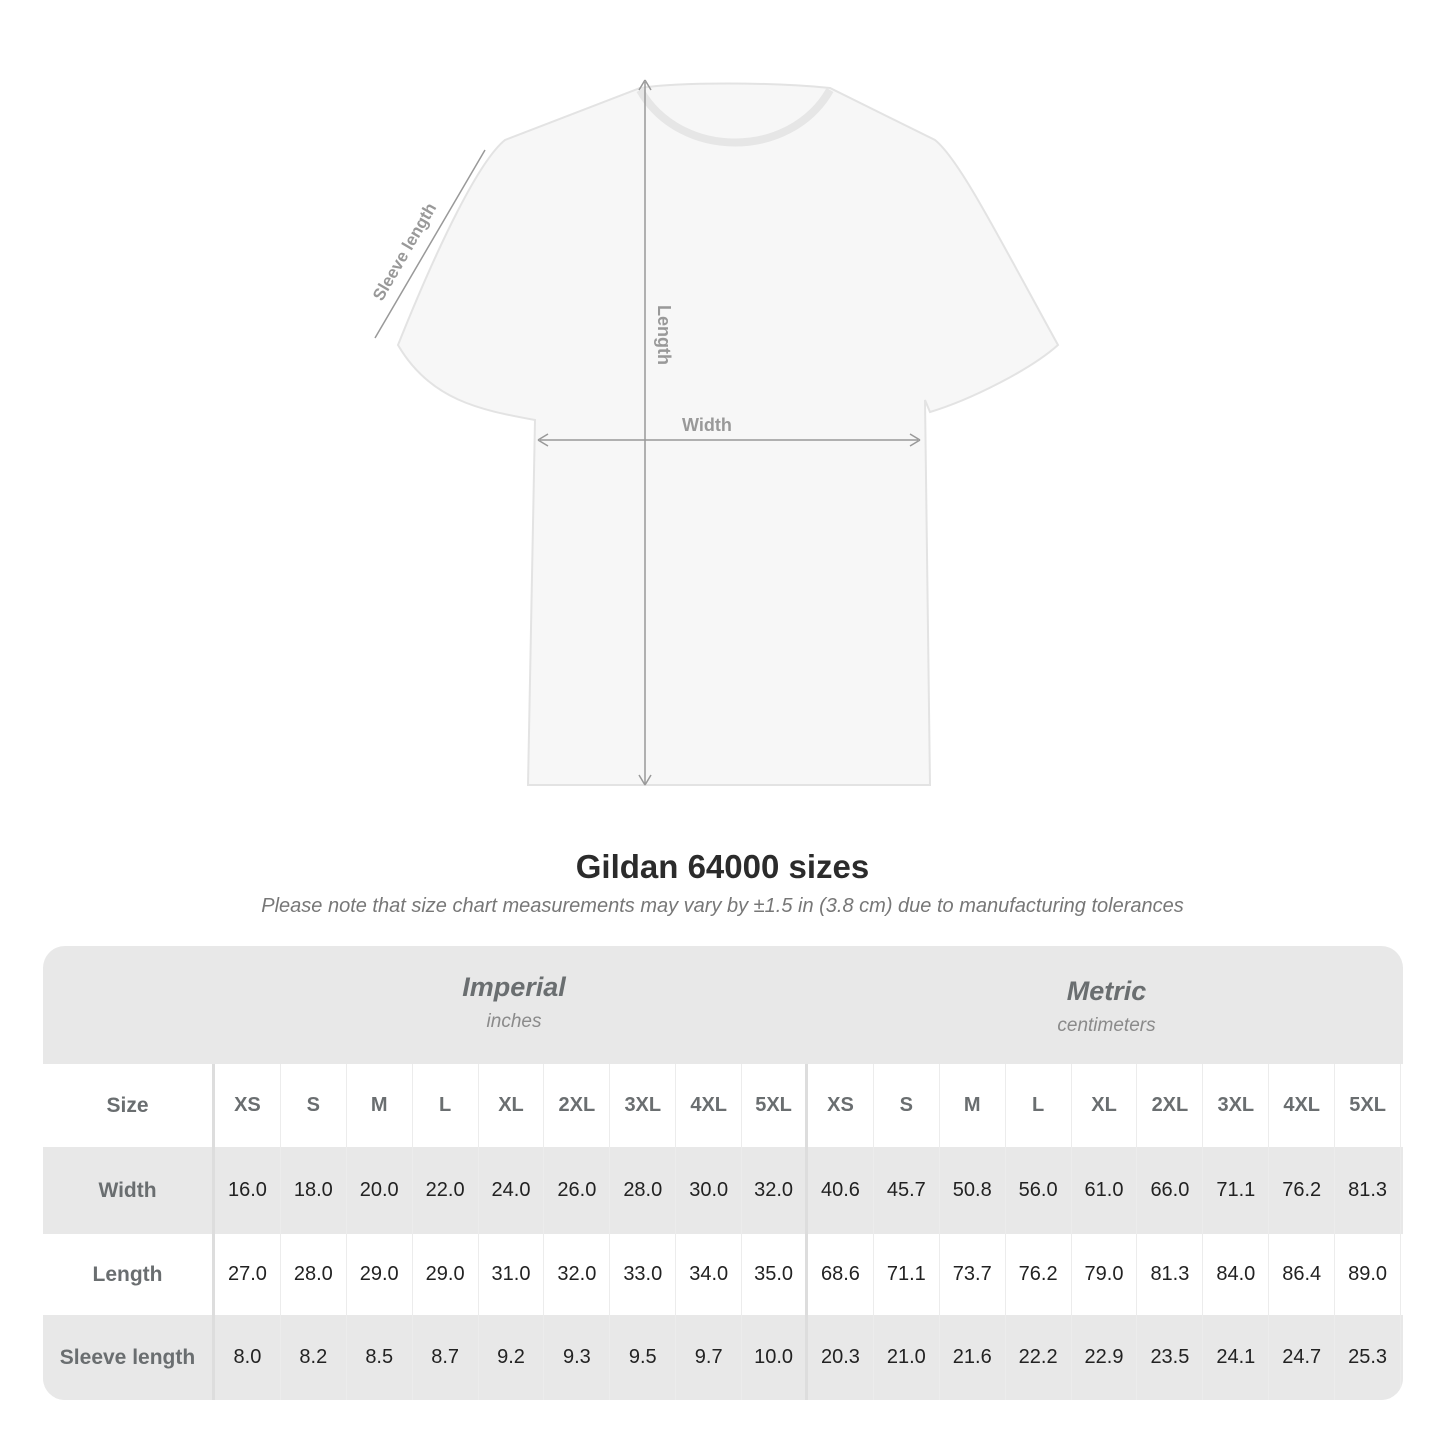 The height and width of the screenshot is (1445, 1445). I want to click on row-label: Length, so click(129, 1274).